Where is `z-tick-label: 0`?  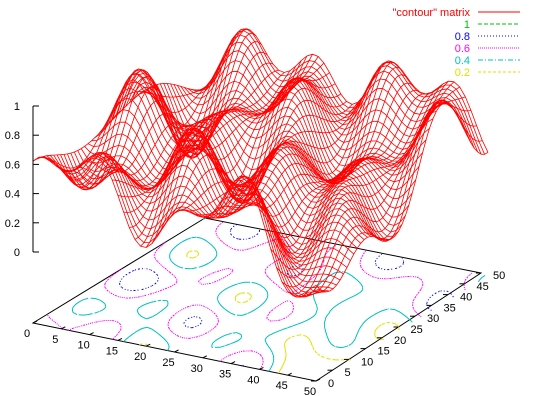 z-tick-label: 0 is located at coordinates (17, 253).